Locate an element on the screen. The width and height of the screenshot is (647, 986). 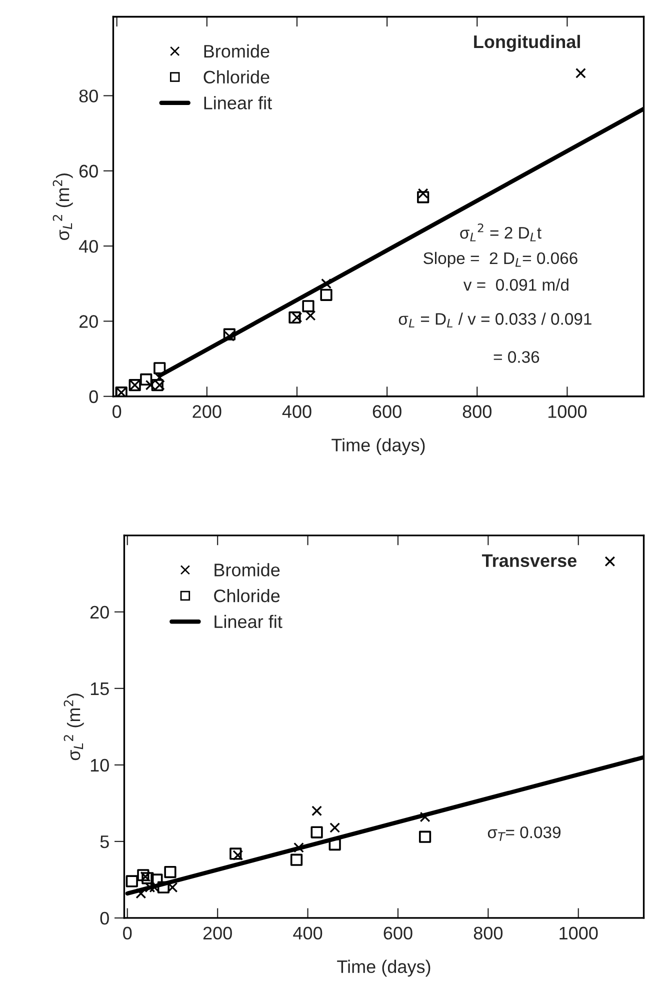
text: Transverse is located at coordinates (529, 561).